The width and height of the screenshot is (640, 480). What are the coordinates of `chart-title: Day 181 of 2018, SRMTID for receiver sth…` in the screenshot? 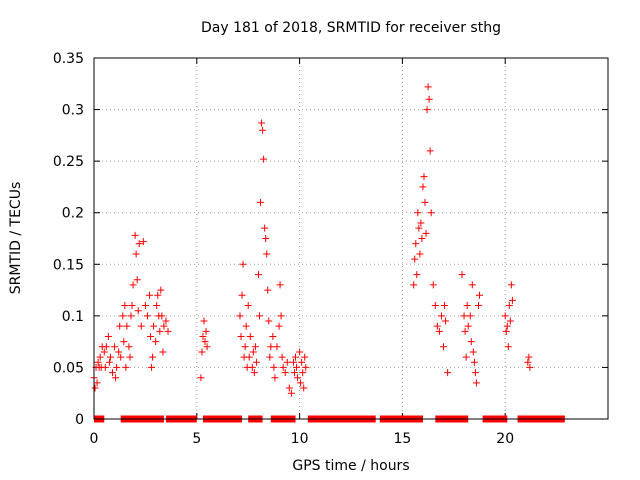 It's located at (351, 28).